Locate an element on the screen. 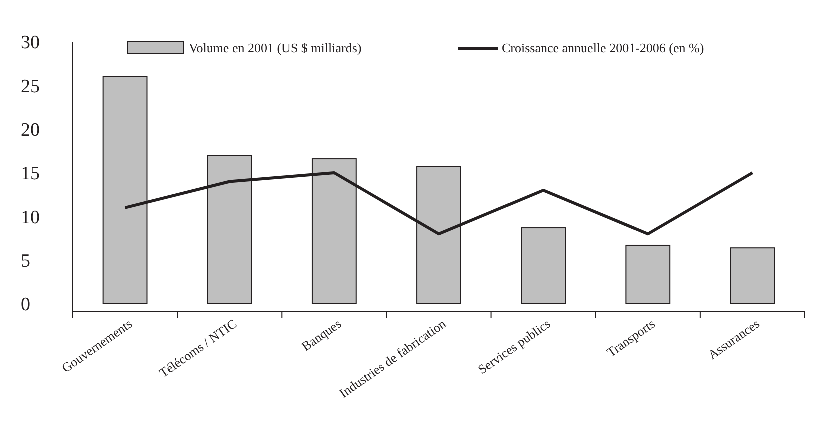  legend-label: Croissance annuelle 2001-2006 (en %) is located at coordinates (603, 48).